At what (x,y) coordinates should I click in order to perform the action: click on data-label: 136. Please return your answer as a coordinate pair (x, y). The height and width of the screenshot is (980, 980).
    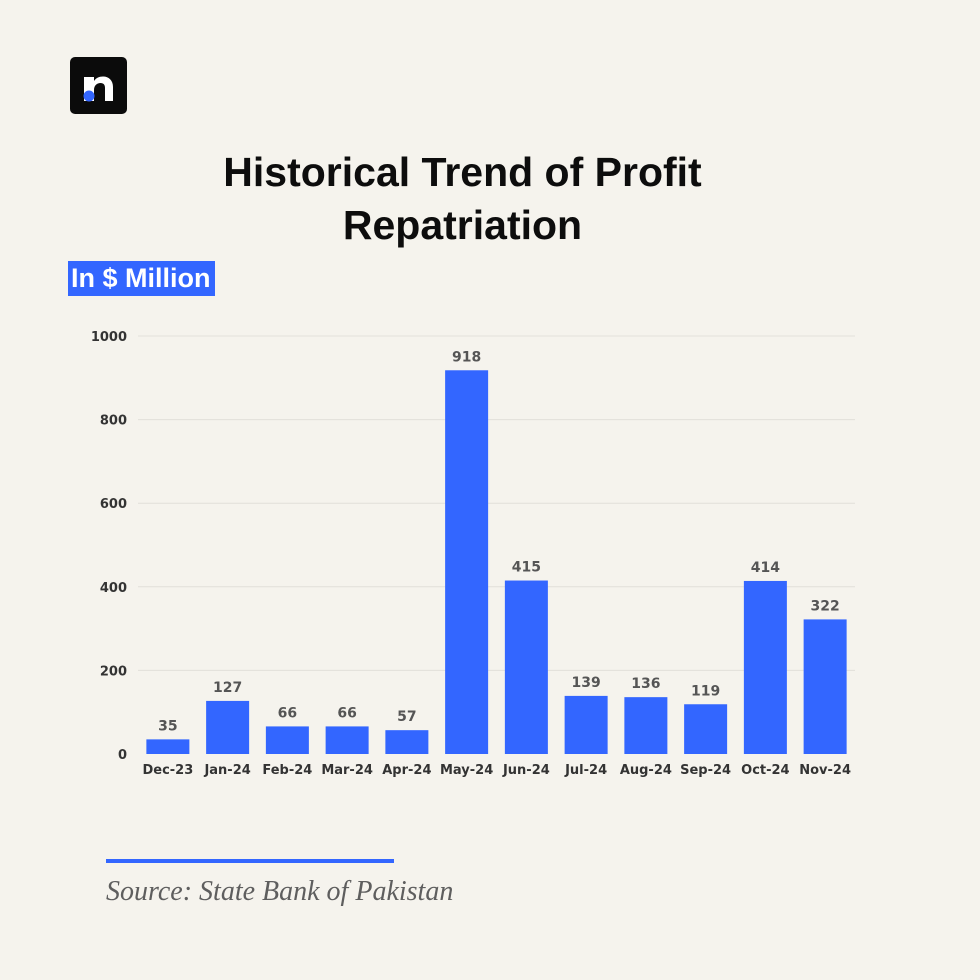
    Looking at the image, I should click on (645, 684).